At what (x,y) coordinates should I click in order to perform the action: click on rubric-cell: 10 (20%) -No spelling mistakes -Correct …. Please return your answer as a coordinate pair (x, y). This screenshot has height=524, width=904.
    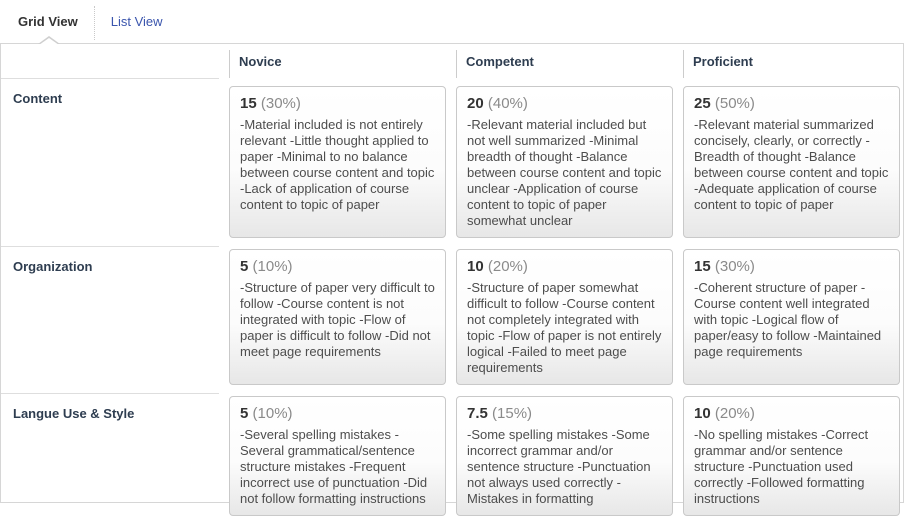
    Looking at the image, I should click on (791, 458).